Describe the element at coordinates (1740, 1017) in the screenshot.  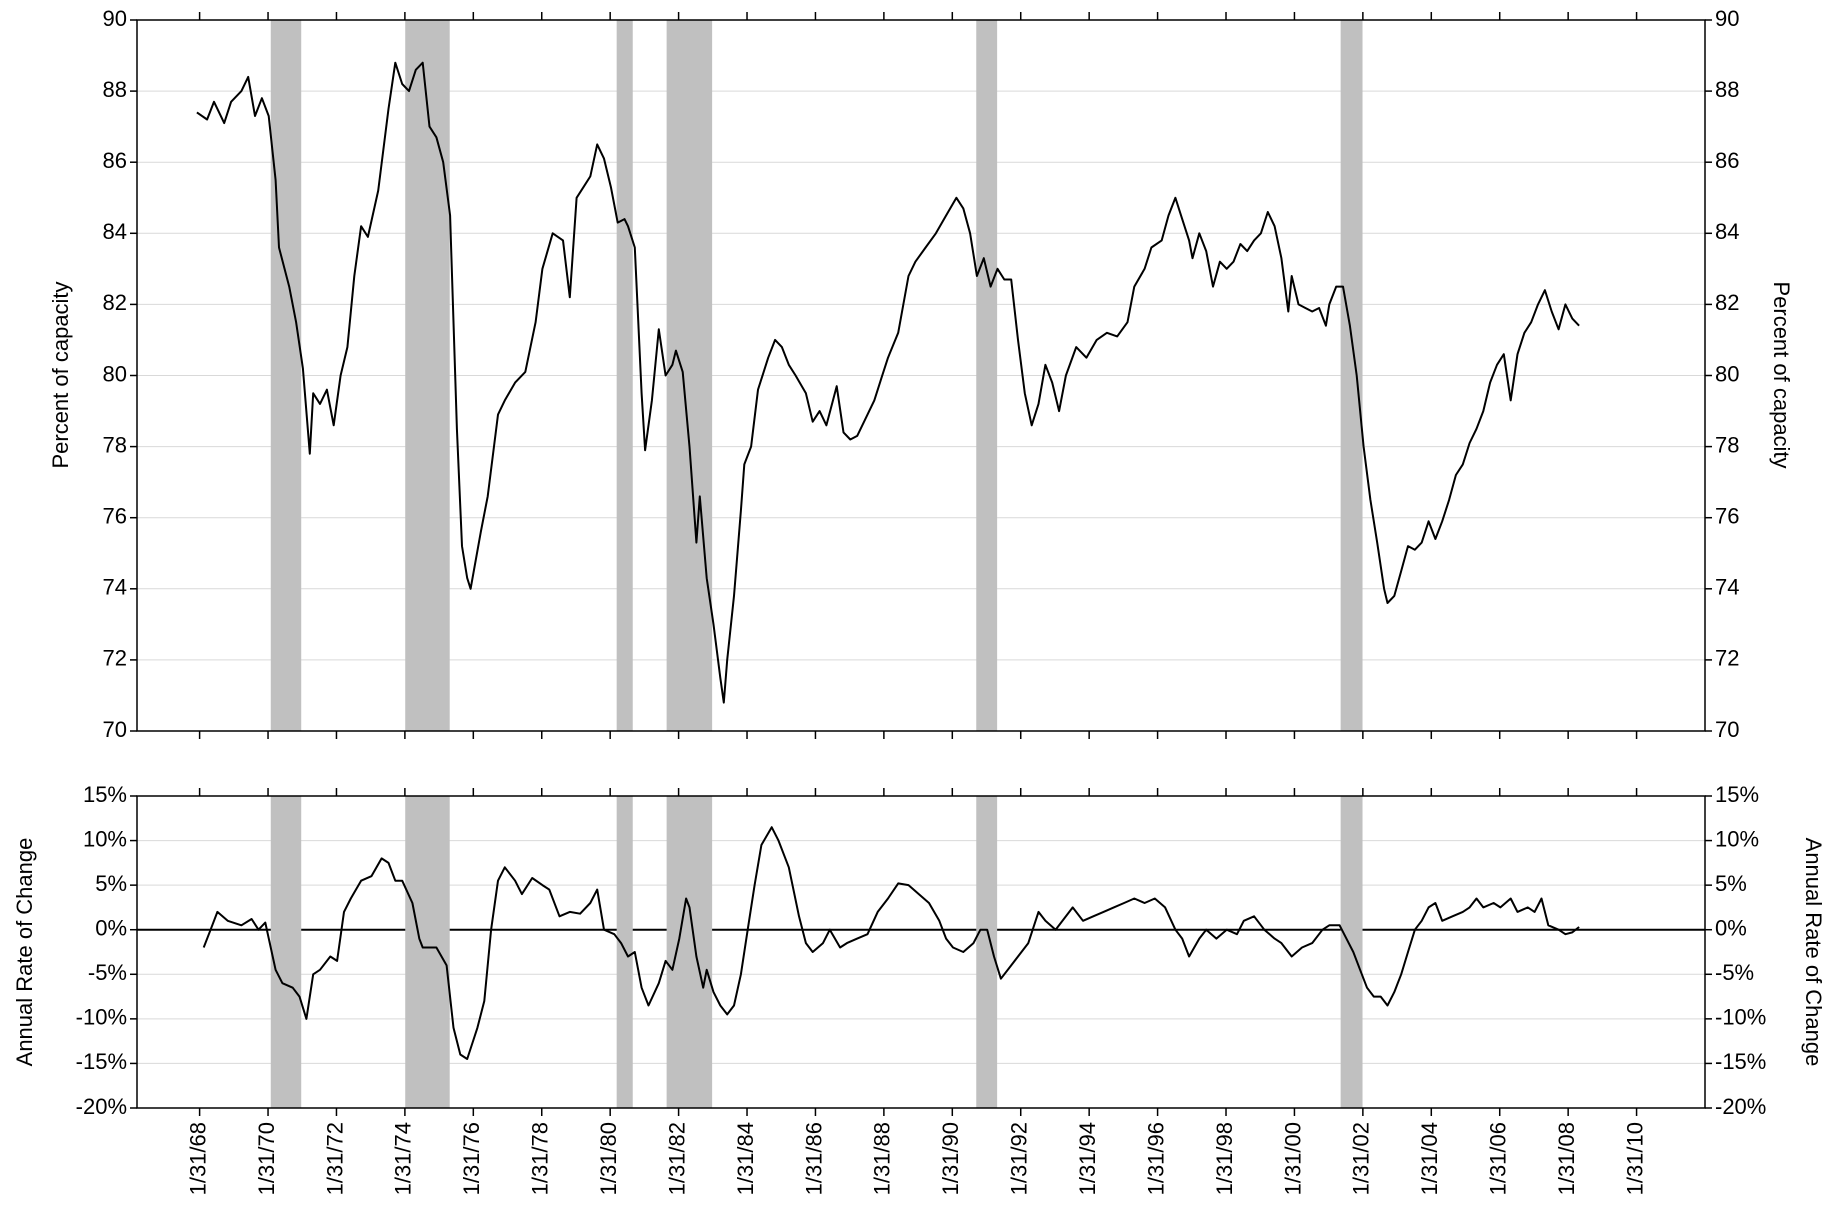
I see `y2-tick-label: -10%` at that location.